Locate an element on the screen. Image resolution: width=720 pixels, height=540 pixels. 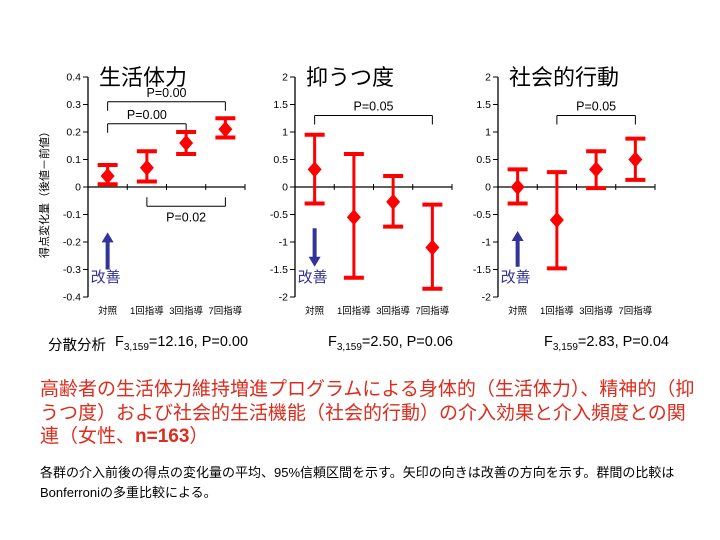
y-tick-label: 0.1 is located at coordinates (73, 160).